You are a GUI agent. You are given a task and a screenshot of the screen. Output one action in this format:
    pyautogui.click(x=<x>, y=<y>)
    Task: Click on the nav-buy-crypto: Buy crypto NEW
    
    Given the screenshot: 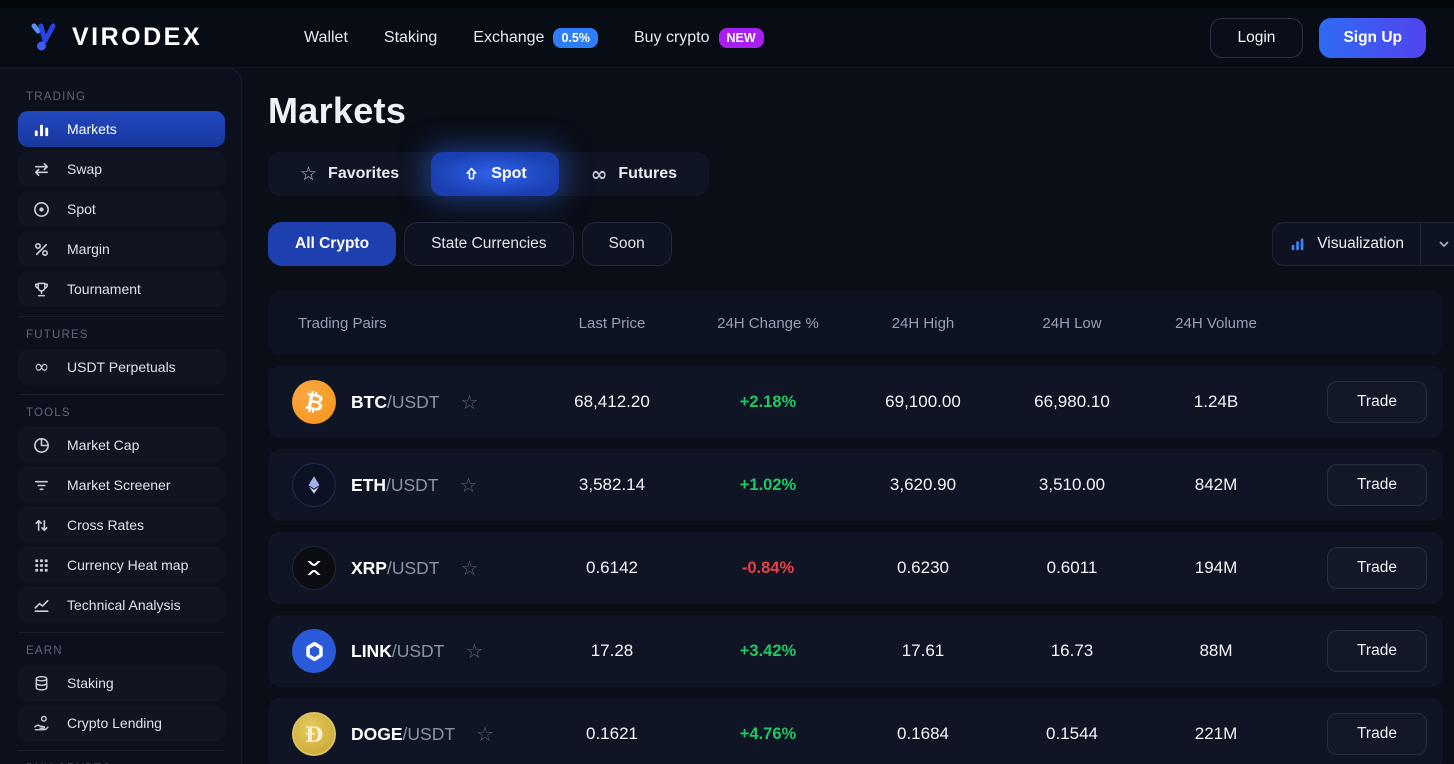 What is the action you would take?
    pyautogui.click(x=699, y=37)
    